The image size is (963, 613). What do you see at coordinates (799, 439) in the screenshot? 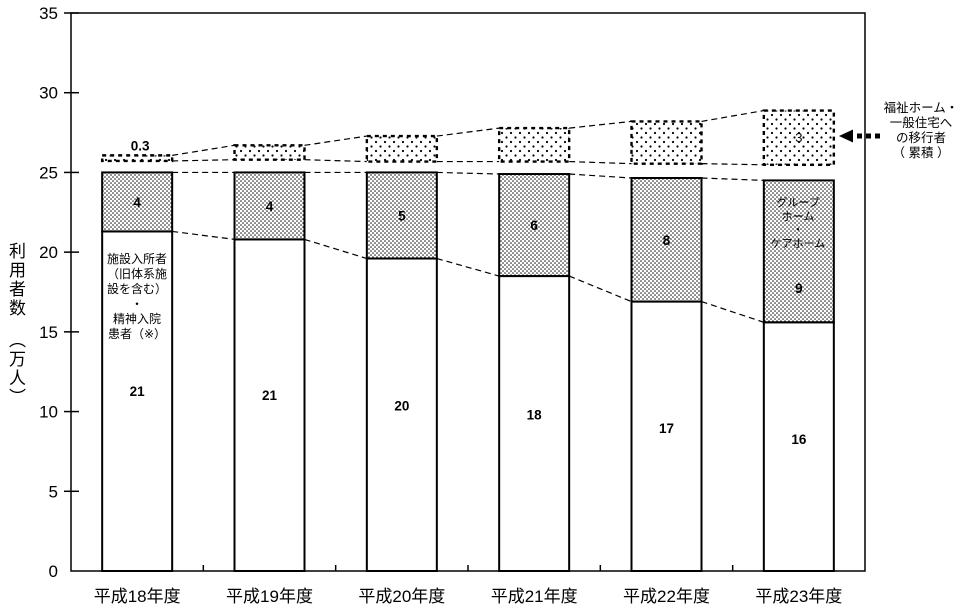
I see `bar-value-label: 16` at bounding box center [799, 439].